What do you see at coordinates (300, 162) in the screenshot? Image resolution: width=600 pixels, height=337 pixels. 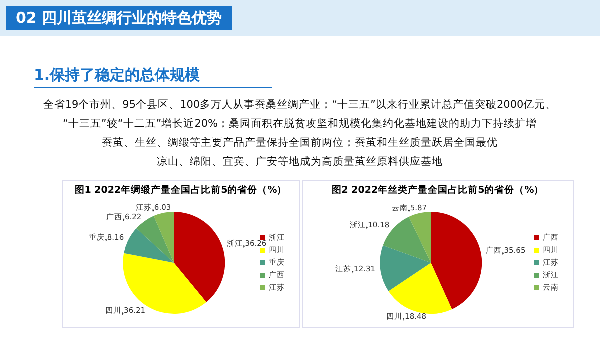 I see `text: 凉山、绵阳、宜宾、广安等地成为高质量茧丝原料供应基地` at bounding box center [300, 162].